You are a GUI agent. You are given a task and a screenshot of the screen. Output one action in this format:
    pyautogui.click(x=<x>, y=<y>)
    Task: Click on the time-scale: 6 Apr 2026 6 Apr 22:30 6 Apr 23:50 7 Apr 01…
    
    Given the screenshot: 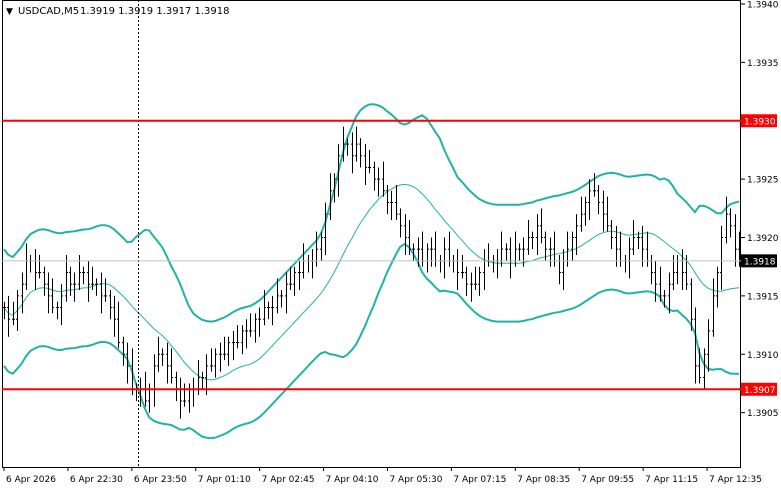 What is the action you would take?
    pyautogui.click(x=382, y=476)
    